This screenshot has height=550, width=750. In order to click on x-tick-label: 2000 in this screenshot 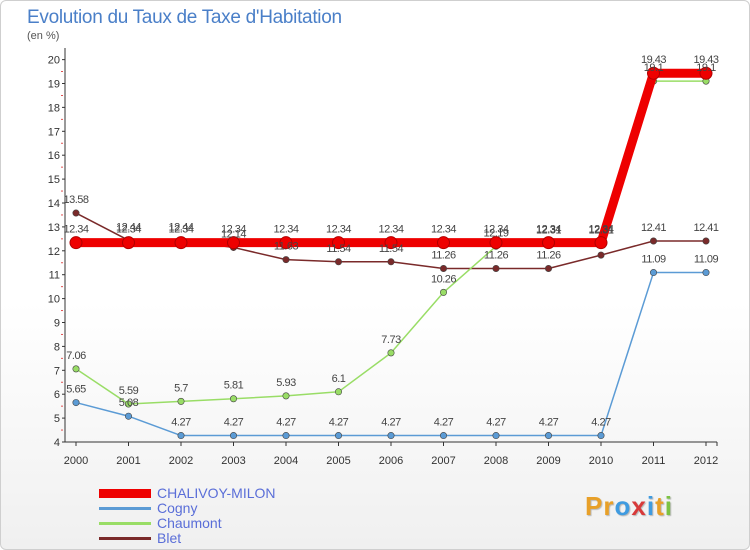, I will do `click(76, 461)`.